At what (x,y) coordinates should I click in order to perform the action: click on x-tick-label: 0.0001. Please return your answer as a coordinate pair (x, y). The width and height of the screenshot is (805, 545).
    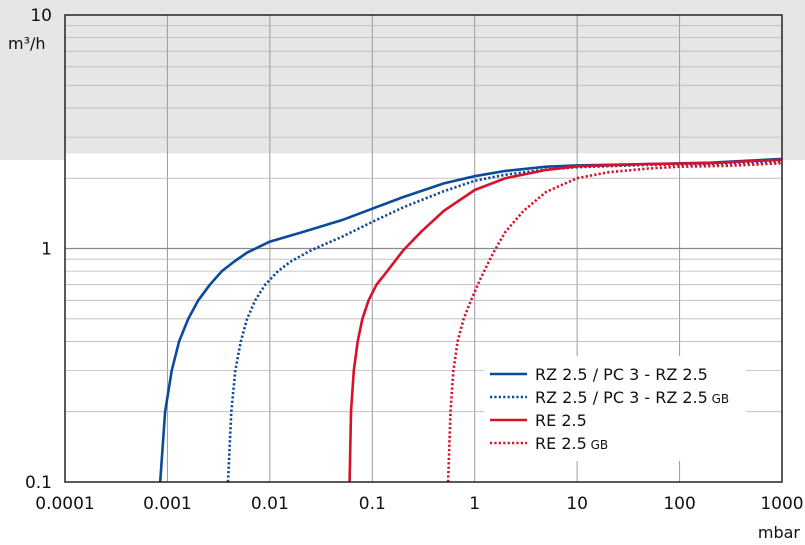
    Looking at the image, I should click on (64, 504).